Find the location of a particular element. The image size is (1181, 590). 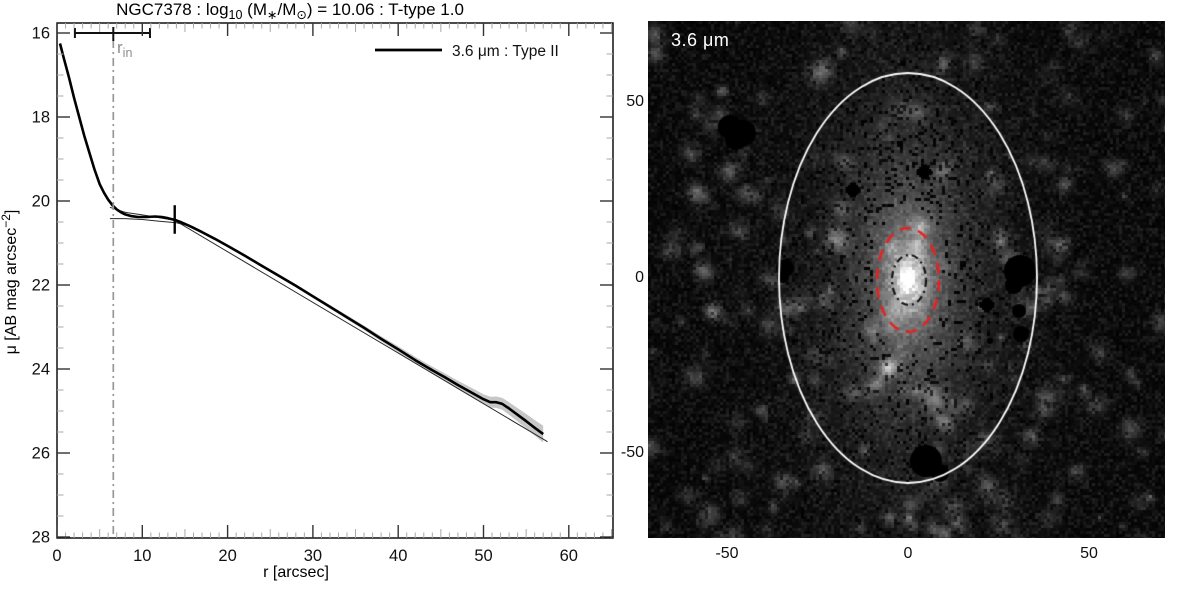

y-tick-label: 28 is located at coordinates (41, 538).